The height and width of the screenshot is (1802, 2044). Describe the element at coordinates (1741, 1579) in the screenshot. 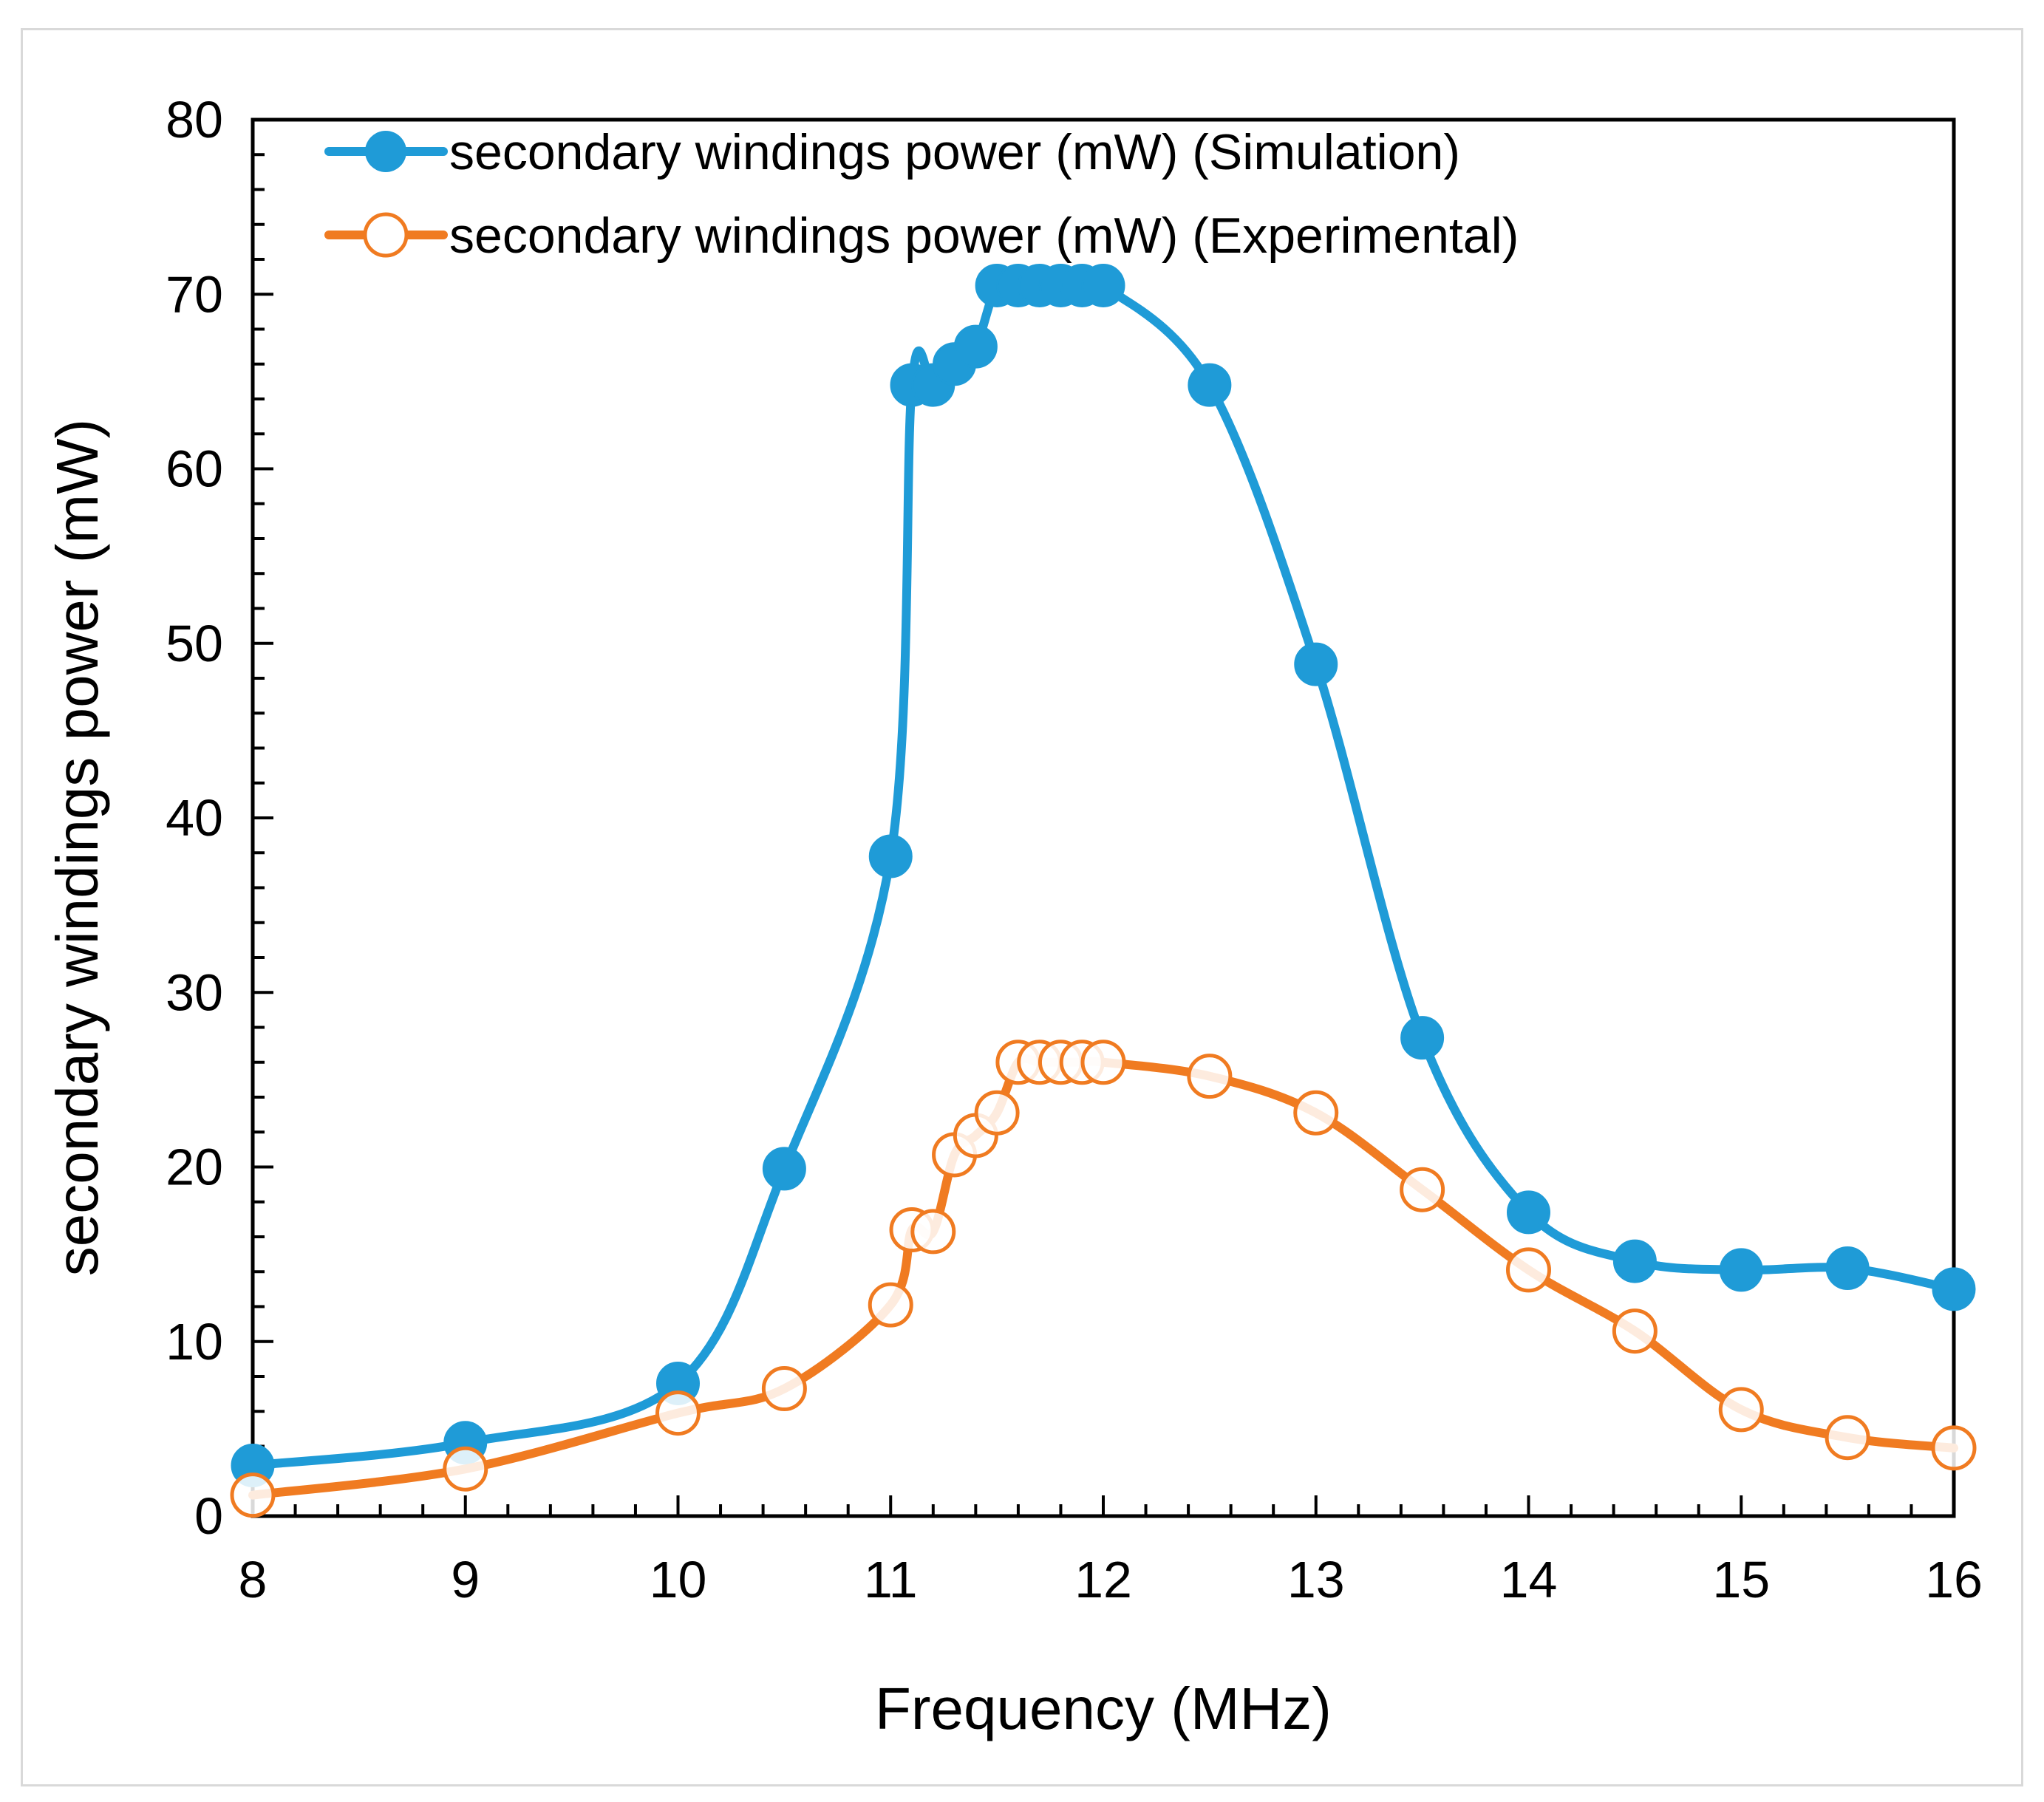

I see `x-tick-label: 15` at that location.